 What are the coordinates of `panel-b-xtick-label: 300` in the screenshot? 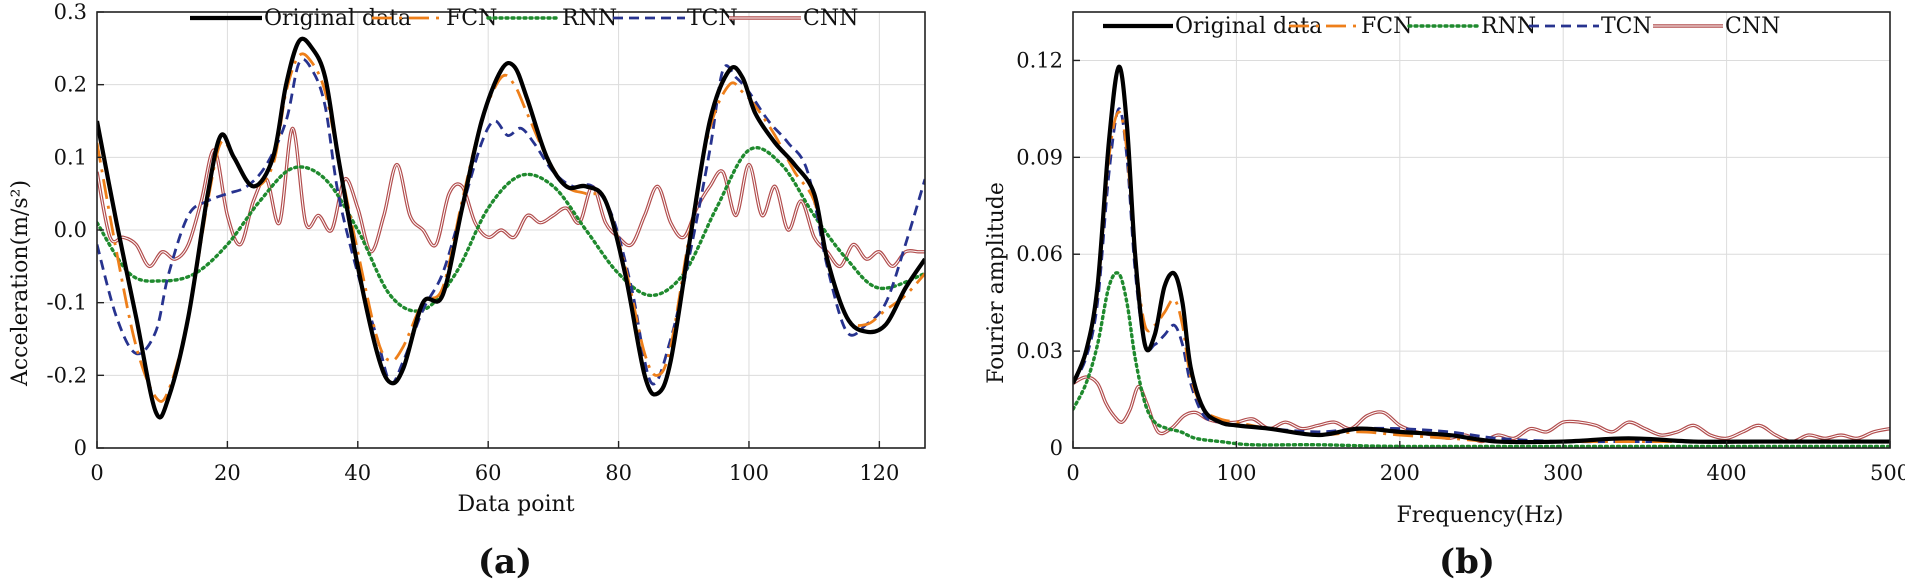 It's located at (1563, 473).